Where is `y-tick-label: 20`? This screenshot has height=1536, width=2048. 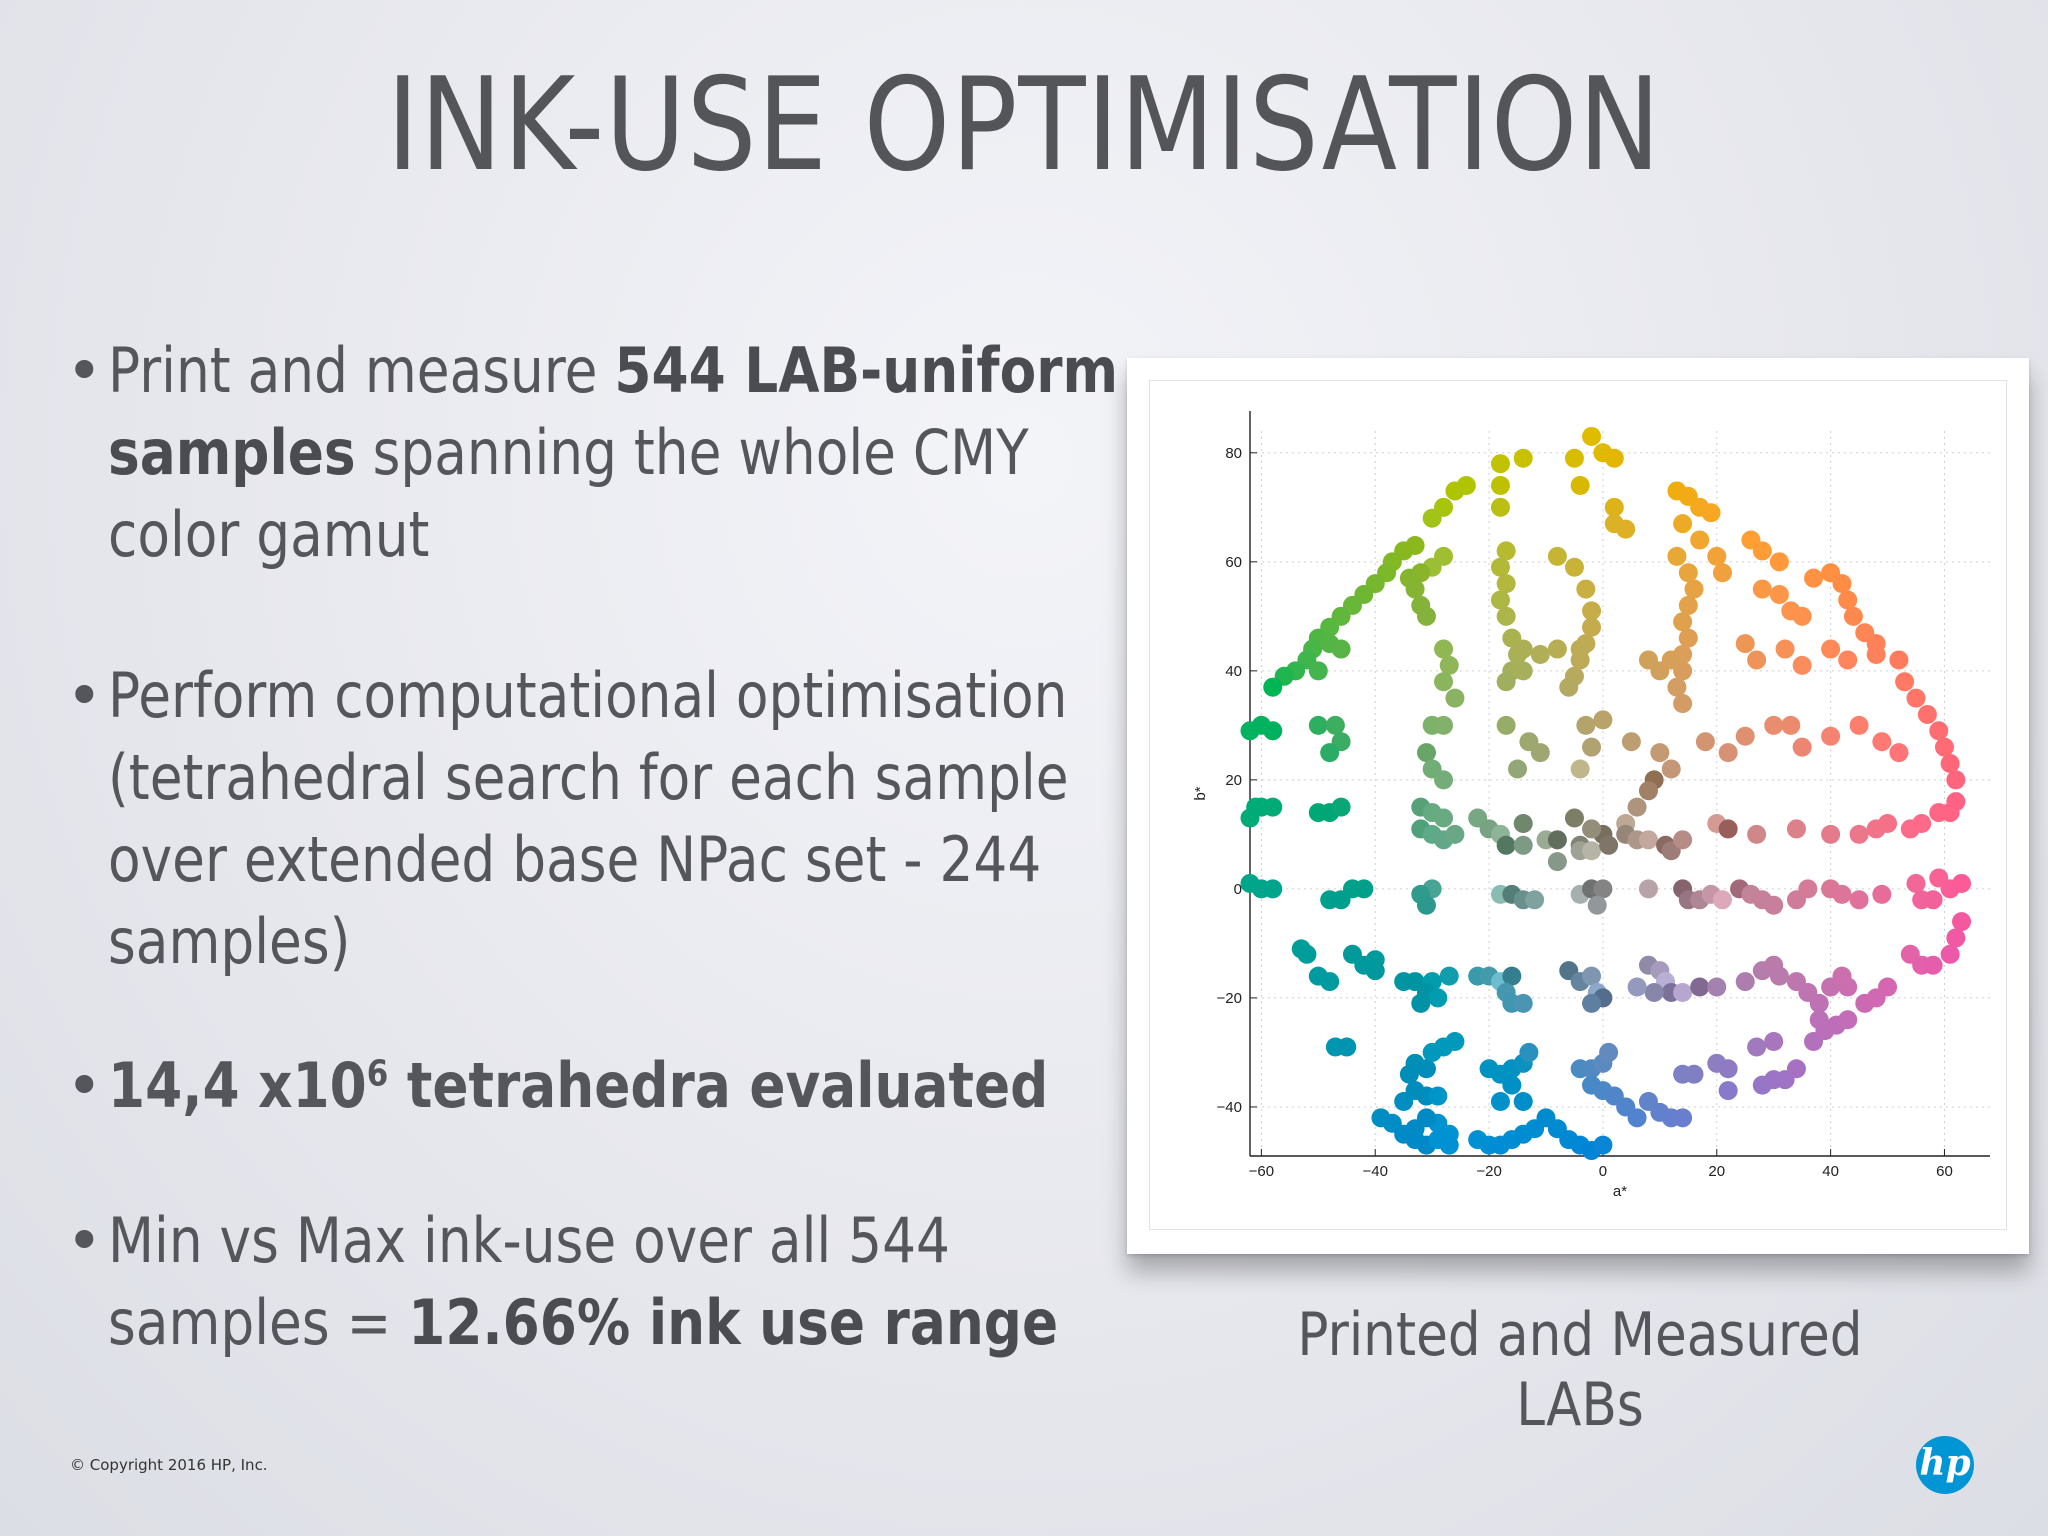 y-tick-label: 20 is located at coordinates (1233, 780).